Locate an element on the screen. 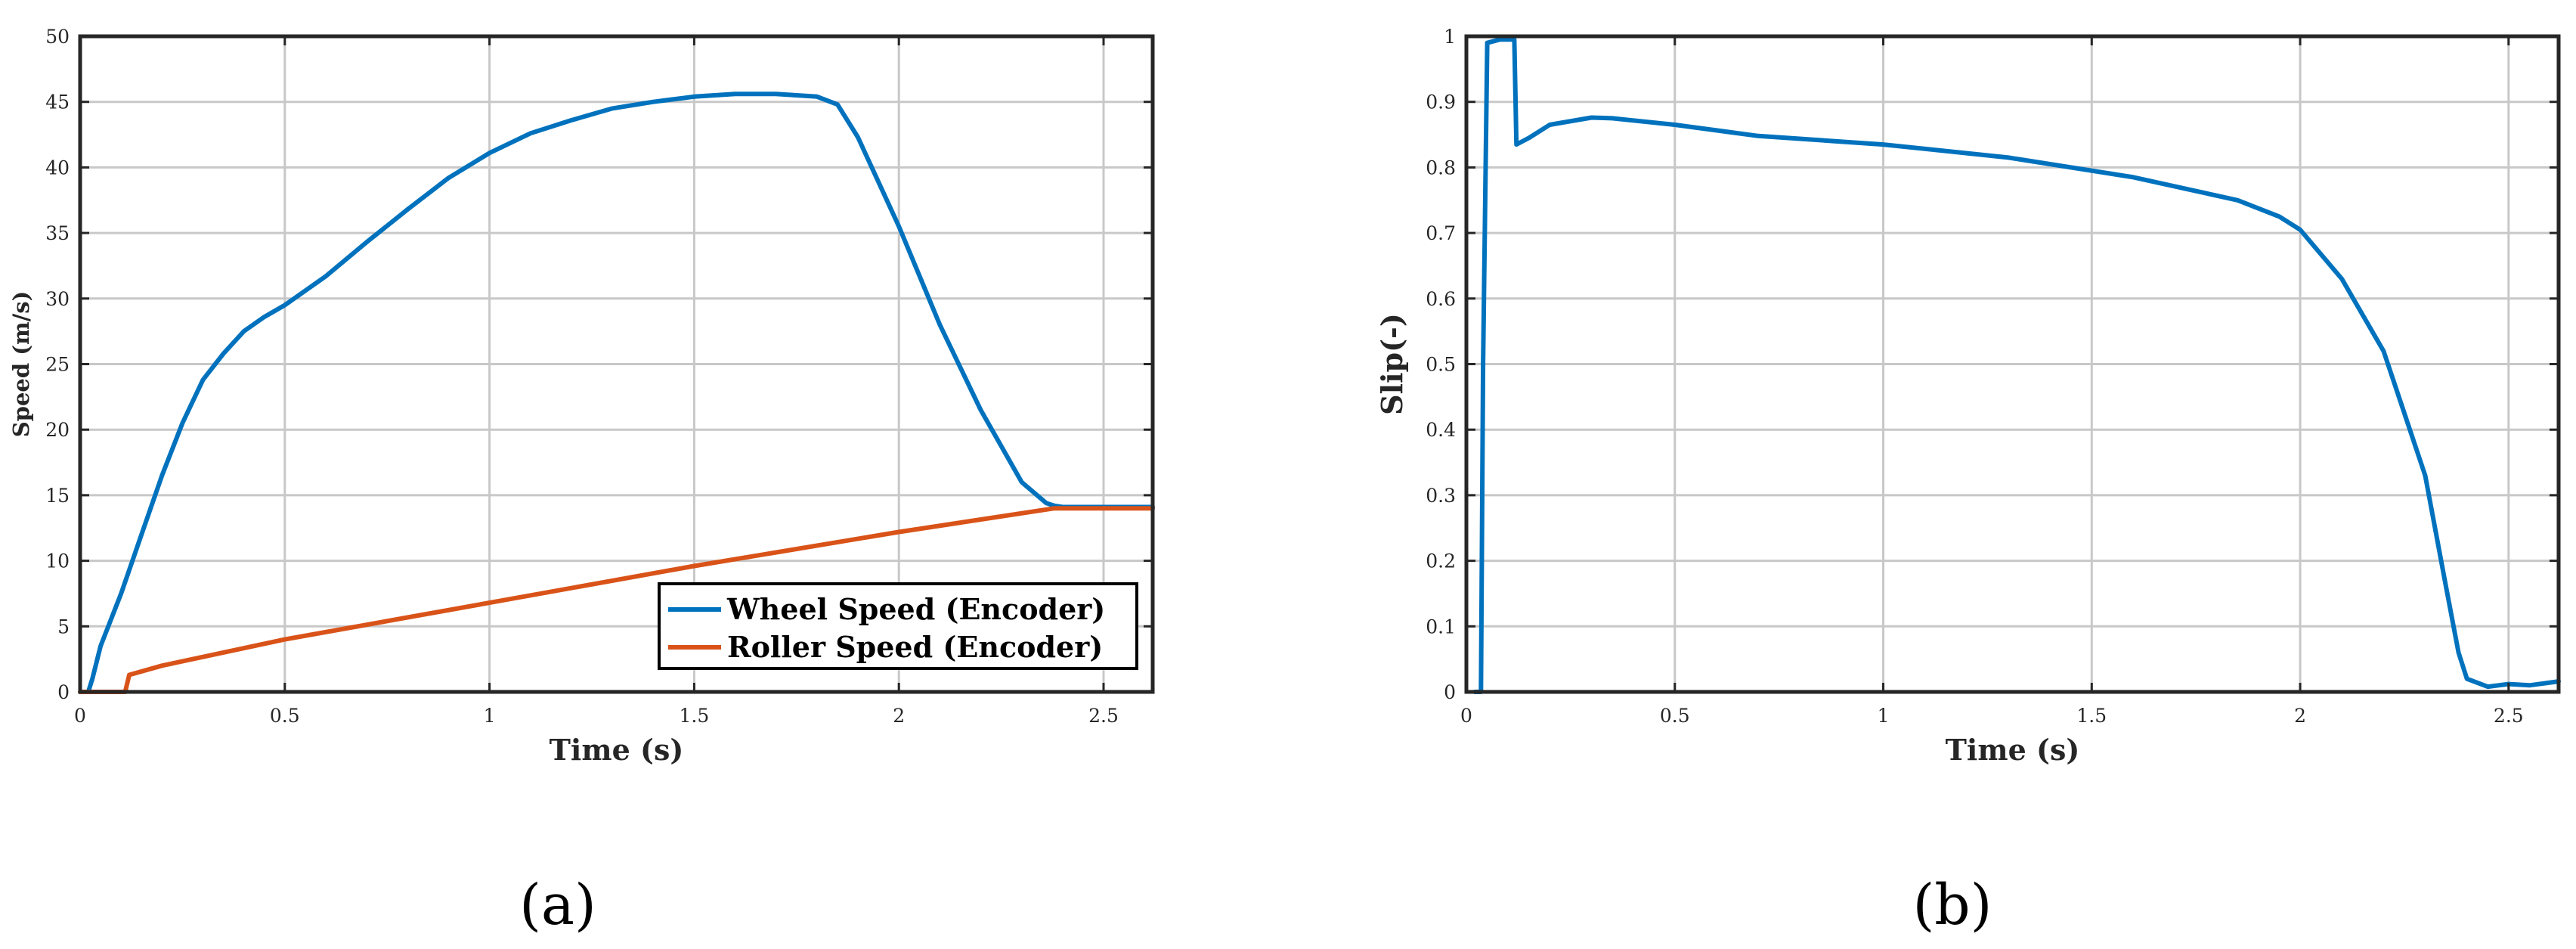 Image resolution: width=2576 pixels, height=949 pixels. y-tick-label: 0.2 is located at coordinates (1441, 561).